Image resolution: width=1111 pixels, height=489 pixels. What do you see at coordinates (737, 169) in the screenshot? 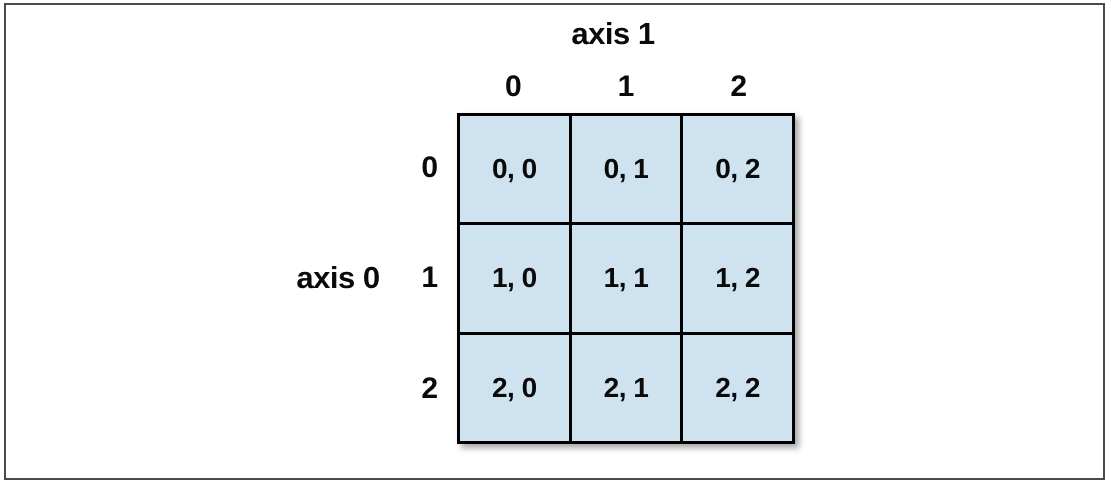
I see `grid-cell-0-2: 0, 2` at bounding box center [737, 169].